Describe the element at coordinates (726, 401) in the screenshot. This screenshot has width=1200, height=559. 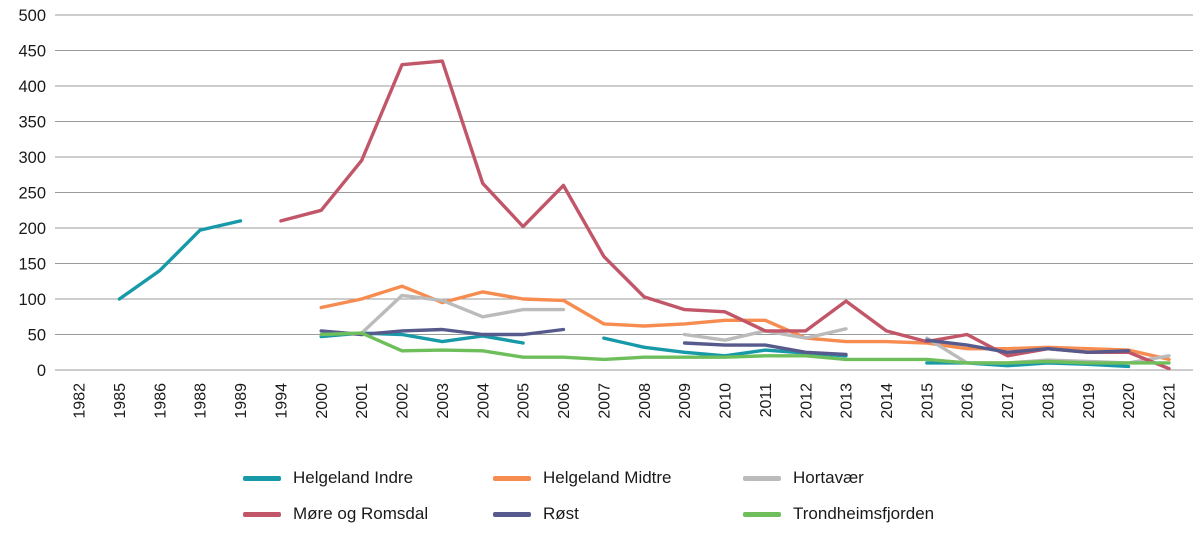
I see `x-tick-label: 2010` at that location.